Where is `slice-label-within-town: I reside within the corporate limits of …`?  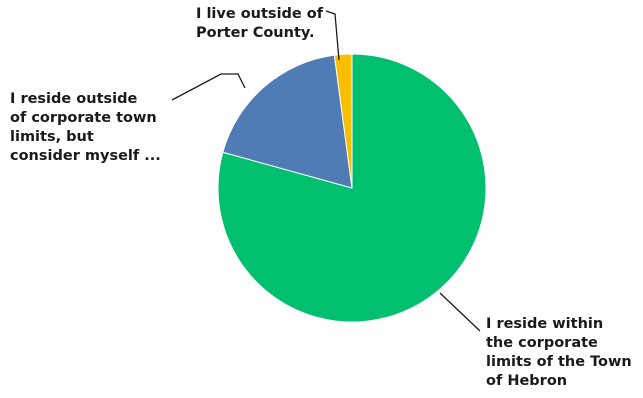 slice-label-within-town: I reside within the corporate limits of … is located at coordinates (559, 352).